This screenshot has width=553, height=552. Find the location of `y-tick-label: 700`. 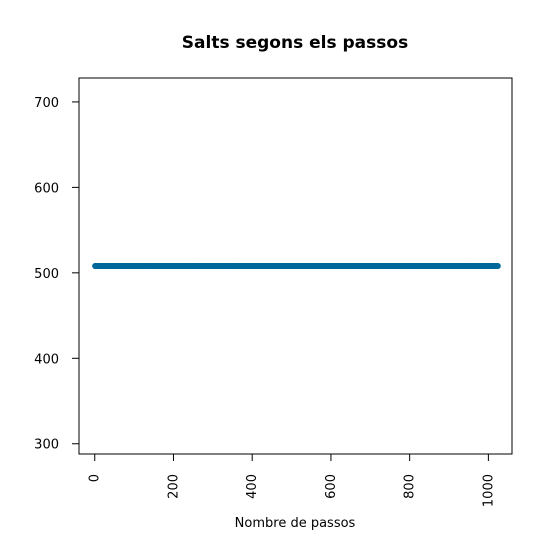

y-tick-label: 700 is located at coordinates (46, 103).